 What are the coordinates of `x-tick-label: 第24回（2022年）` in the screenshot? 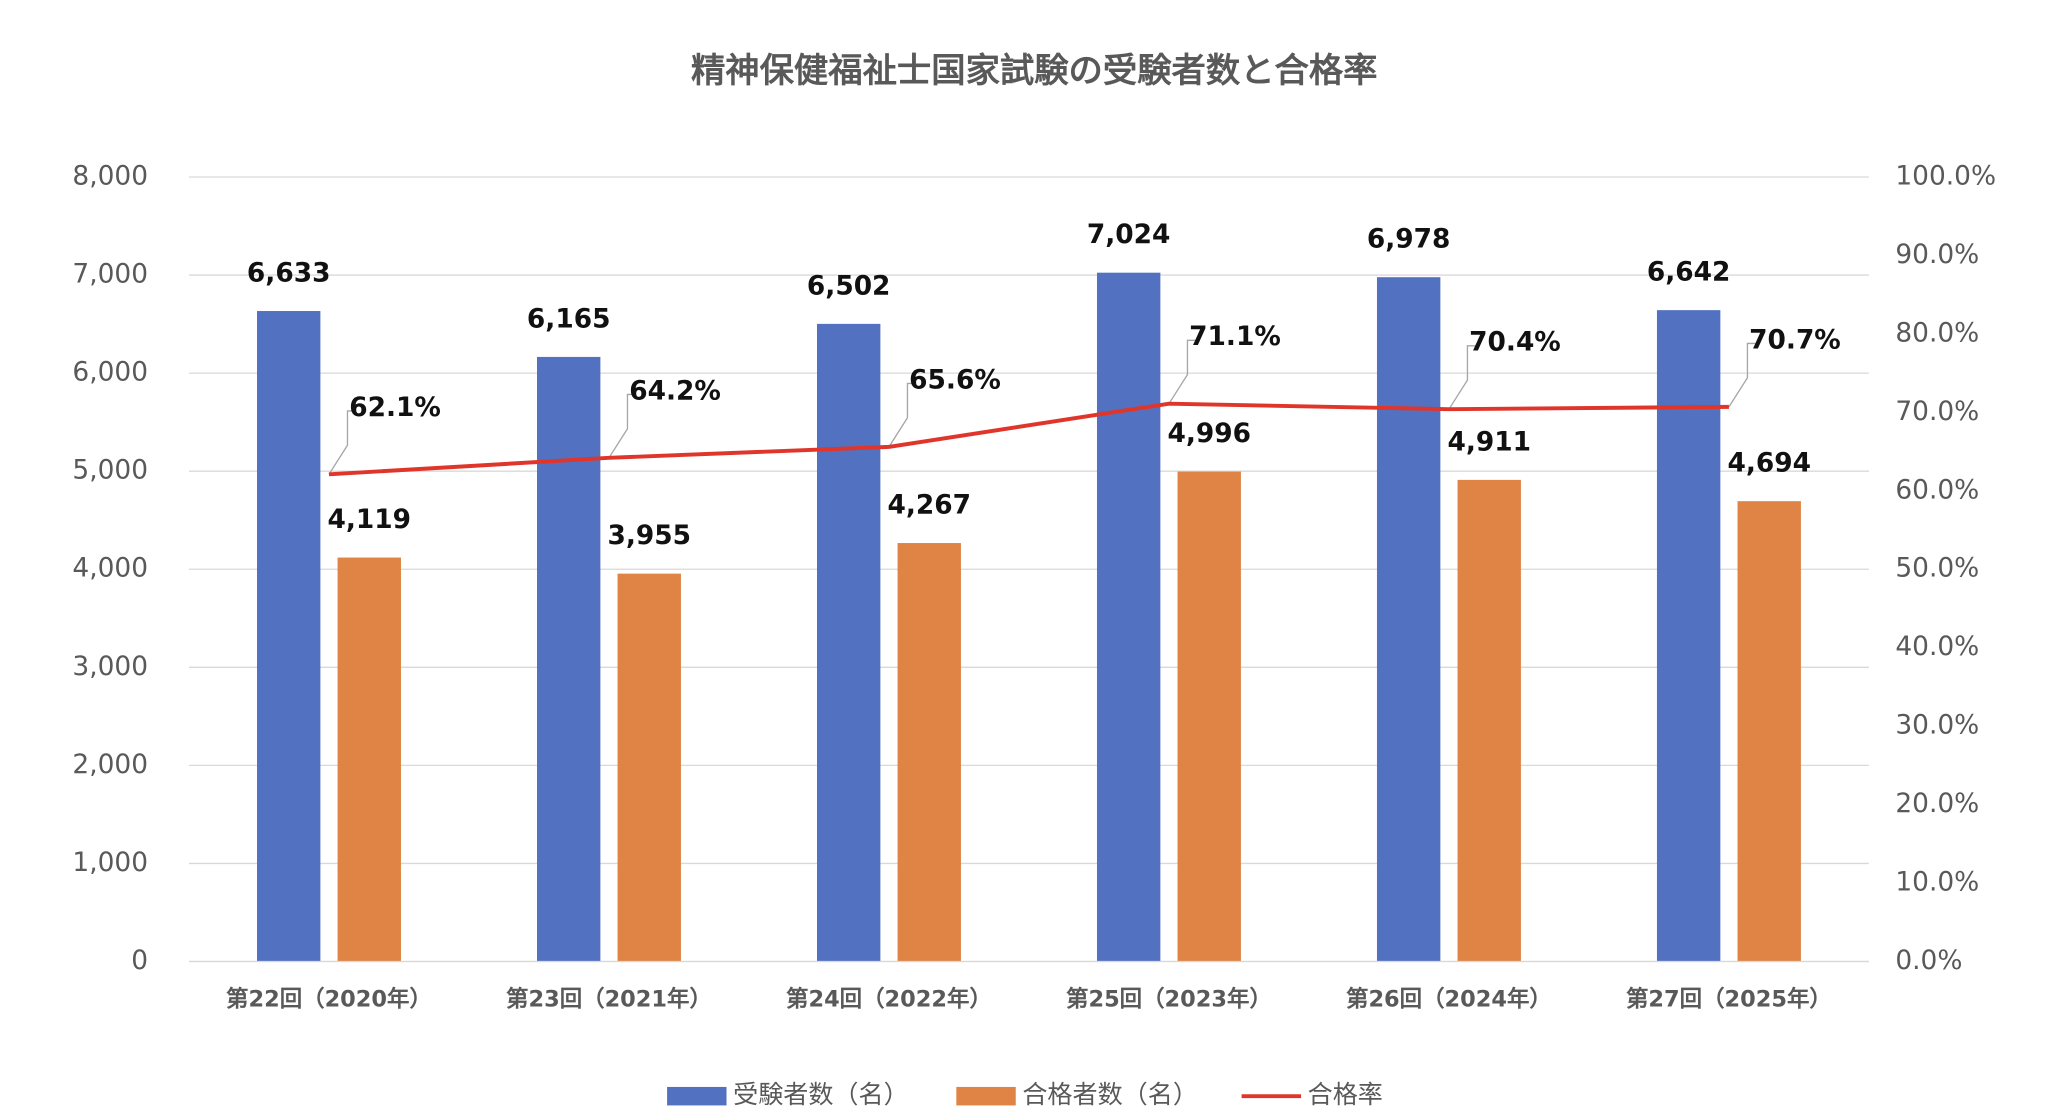 It's located at (889, 998).